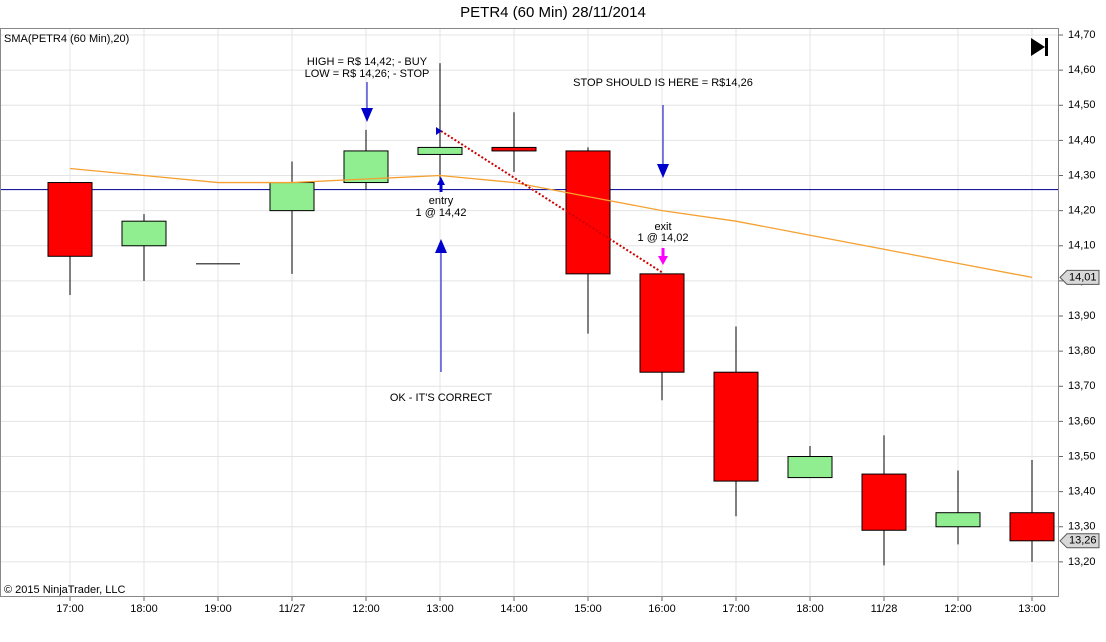 The image size is (1106, 642). What do you see at coordinates (1082, 351) in the screenshot?
I see `y-tick-label: 13,80` at bounding box center [1082, 351].